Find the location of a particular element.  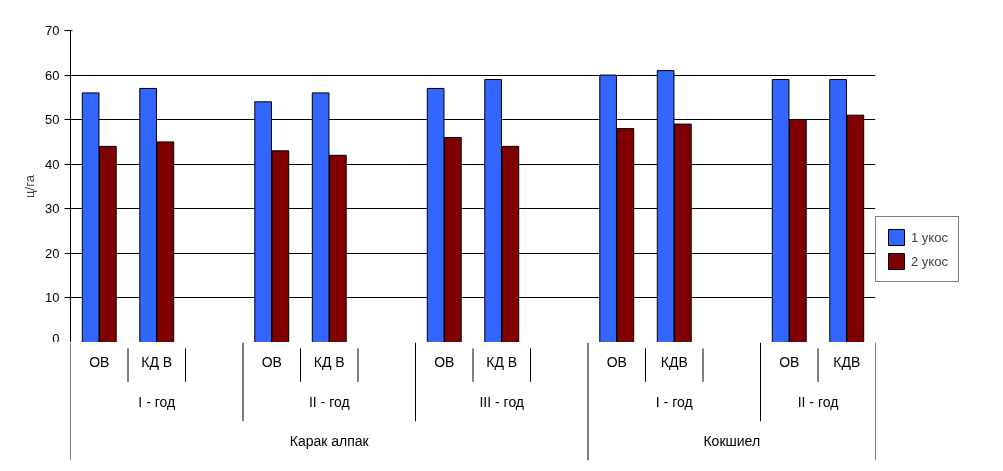

text: Кокшиел is located at coordinates (732, 440).